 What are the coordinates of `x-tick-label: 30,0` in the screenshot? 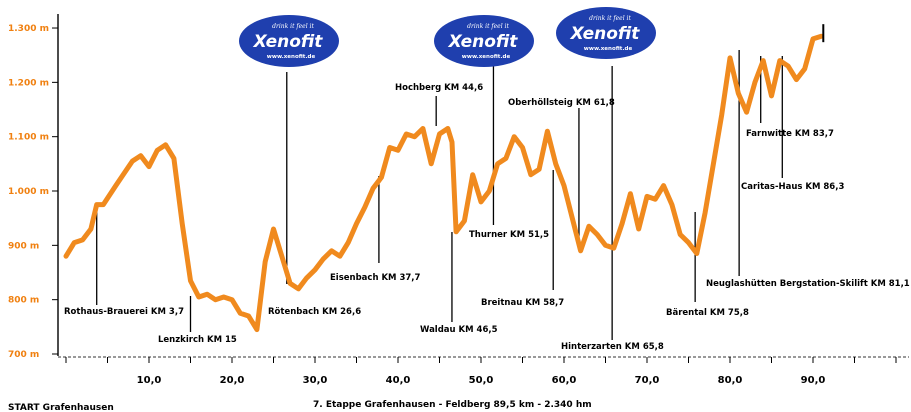 It's located at (315, 380).